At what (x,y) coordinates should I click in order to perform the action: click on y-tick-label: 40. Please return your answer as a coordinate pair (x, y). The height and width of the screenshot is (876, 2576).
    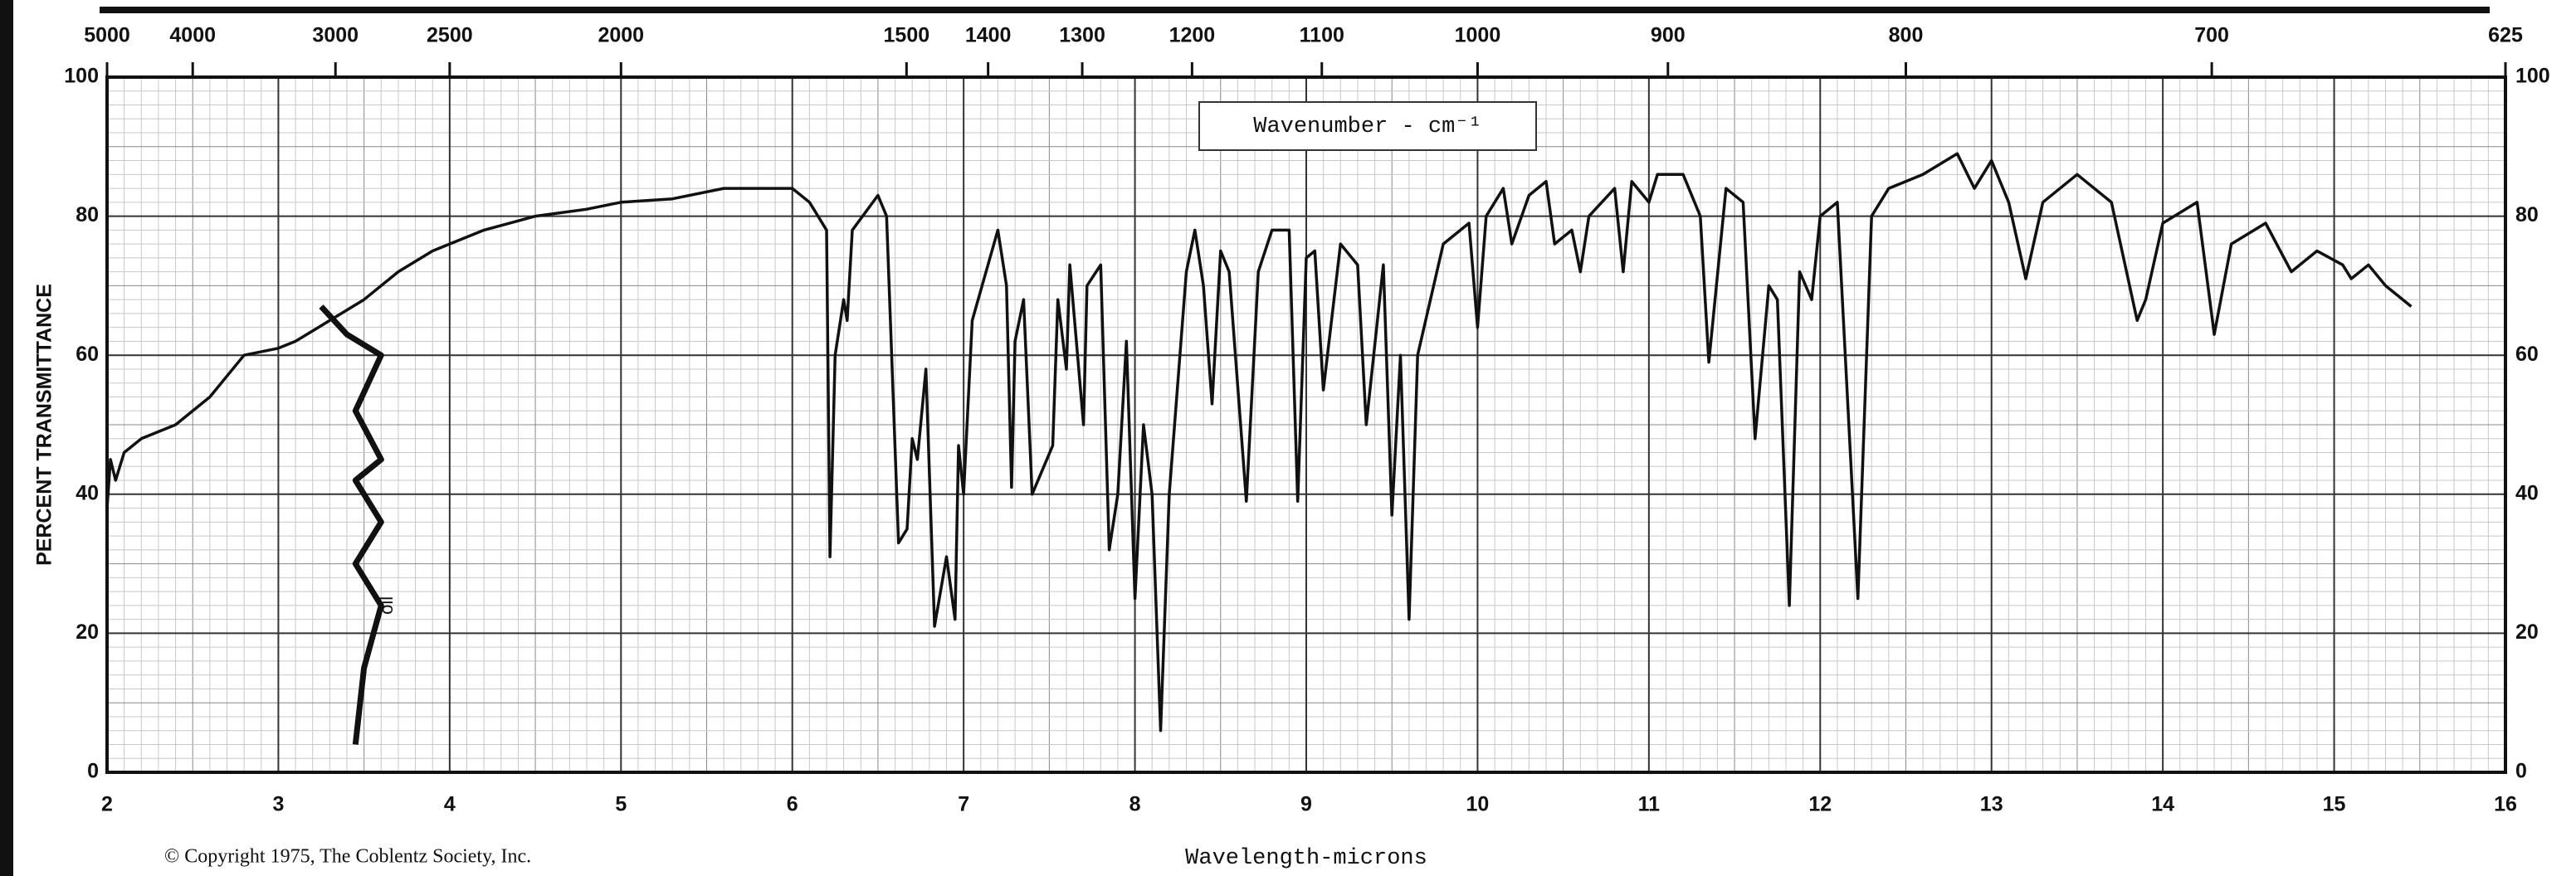
    Looking at the image, I should click on (88, 492).